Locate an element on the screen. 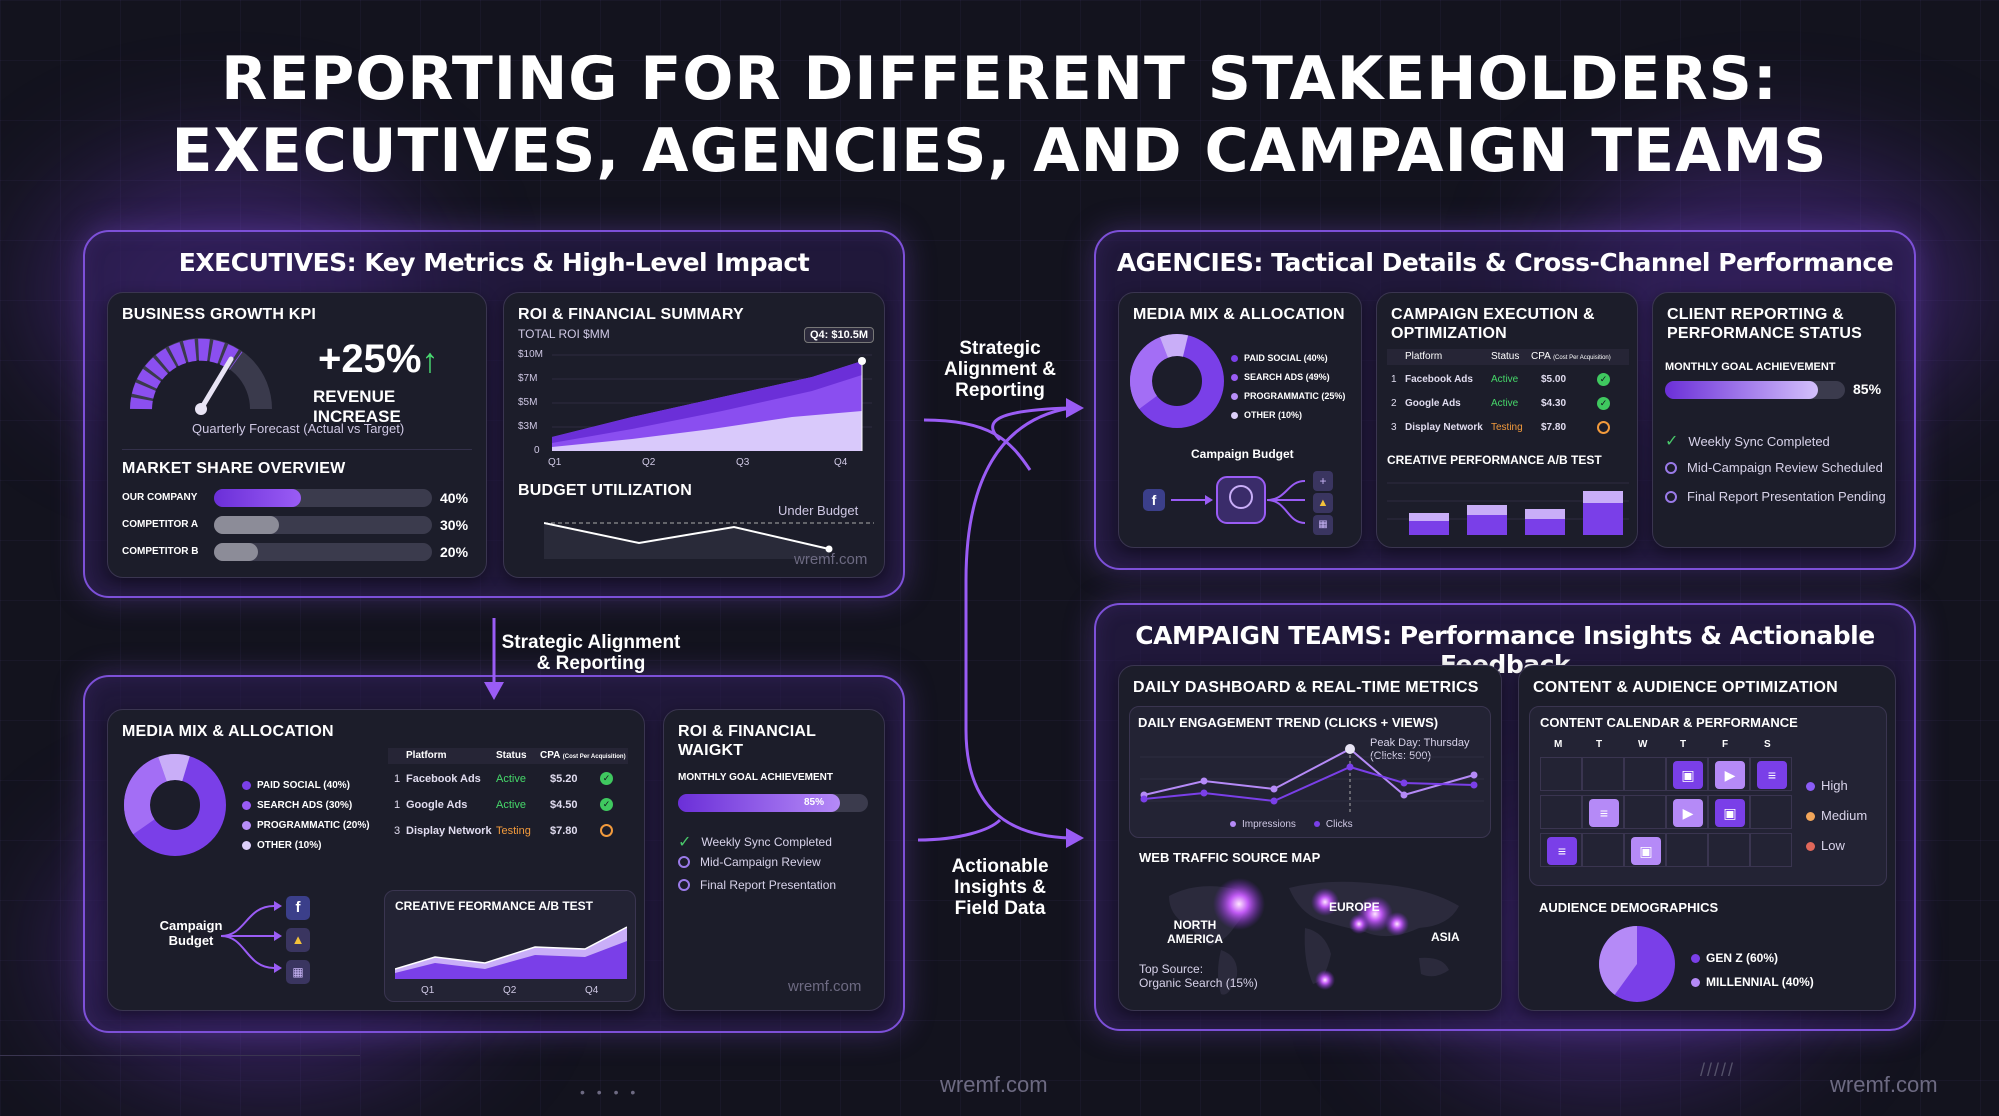 This screenshot has width=1999, height=1116. peak-annotation: Peak Day: Thursday (Clicks: 500) is located at coordinates (1420, 749).